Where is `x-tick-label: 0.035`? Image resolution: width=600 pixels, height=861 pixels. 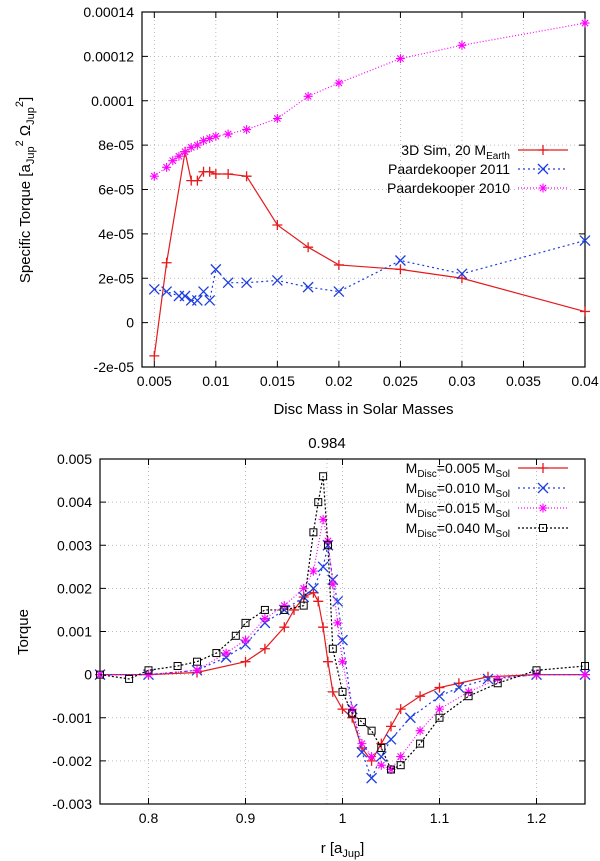
x-tick-label: 0.035 is located at coordinates (523, 381).